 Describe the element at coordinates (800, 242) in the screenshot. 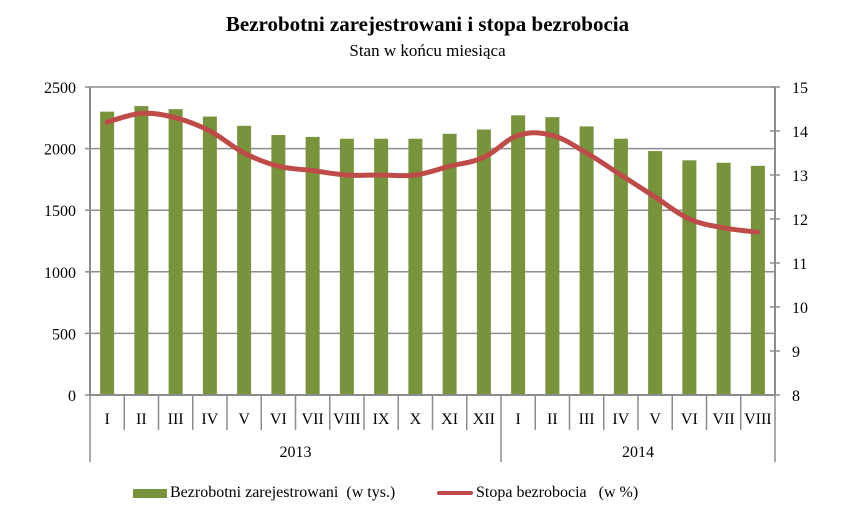

I see `right-y-axis-labels: 8 9 10 11 12 13 14 15` at that location.